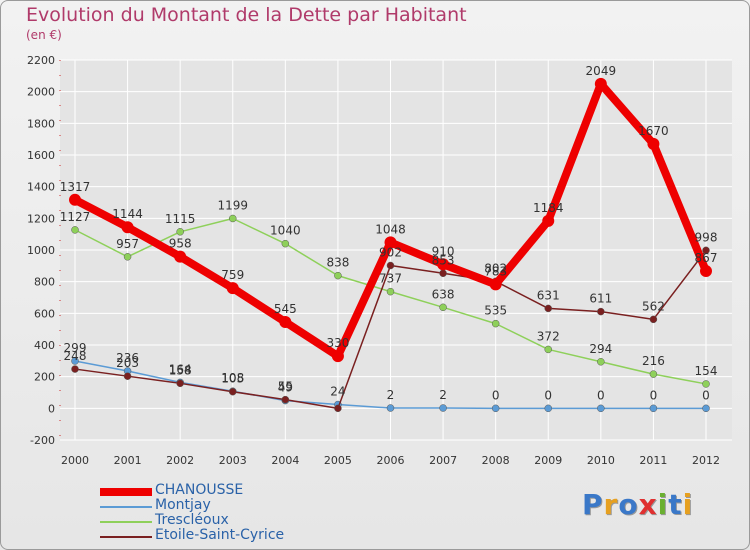 This screenshot has width=750, height=550. I want to click on logo-letter: o, so click(628, 504).